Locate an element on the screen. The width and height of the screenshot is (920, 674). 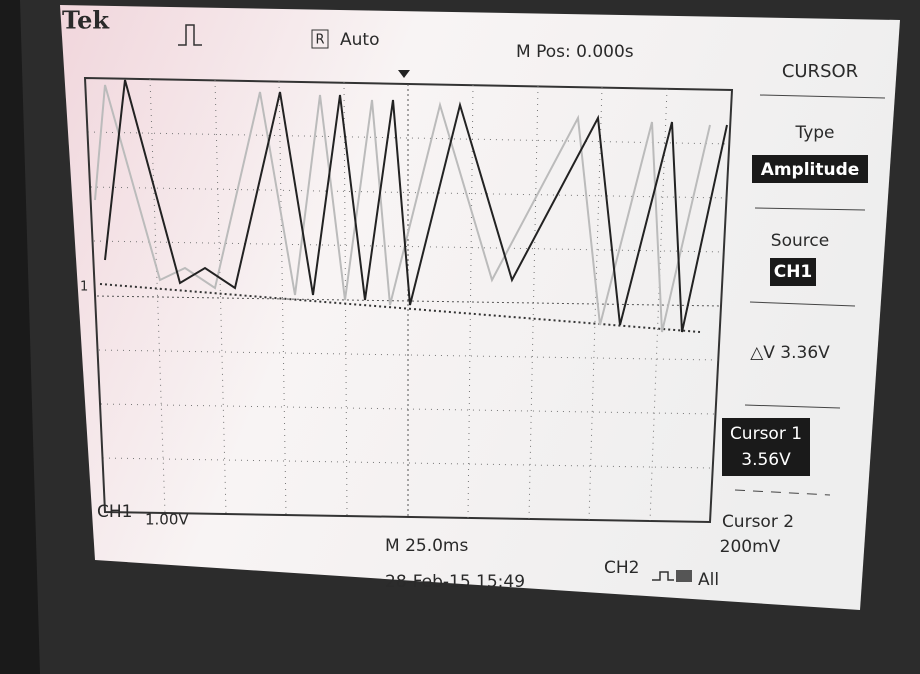
trigger-source: CH2 is located at coordinates (621, 568).